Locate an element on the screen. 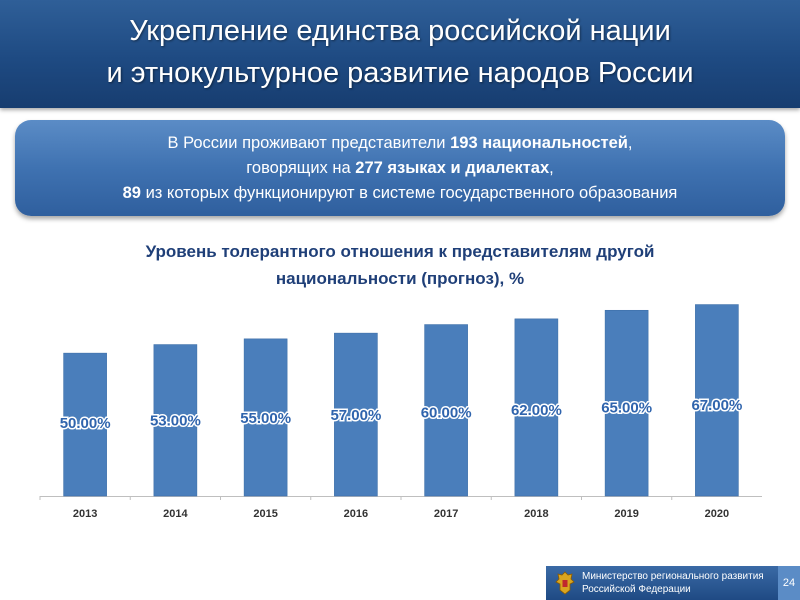  x-tick-label-2017: 2017 is located at coordinates (446, 514).